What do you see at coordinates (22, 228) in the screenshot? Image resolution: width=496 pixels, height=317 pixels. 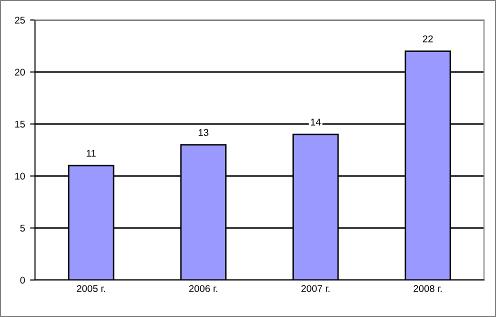 I see `y-tick-label: 5` at bounding box center [22, 228].